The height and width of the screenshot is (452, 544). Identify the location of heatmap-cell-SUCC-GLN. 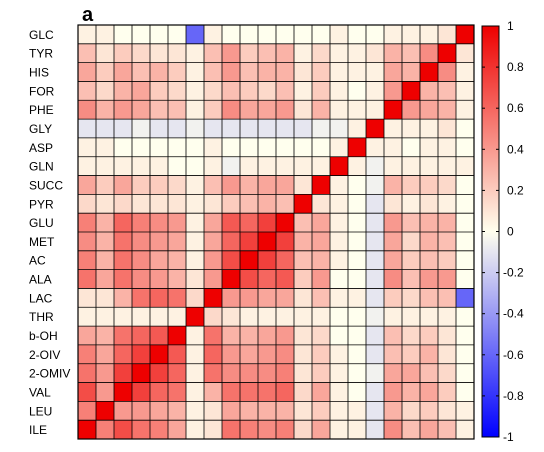
(339, 185).